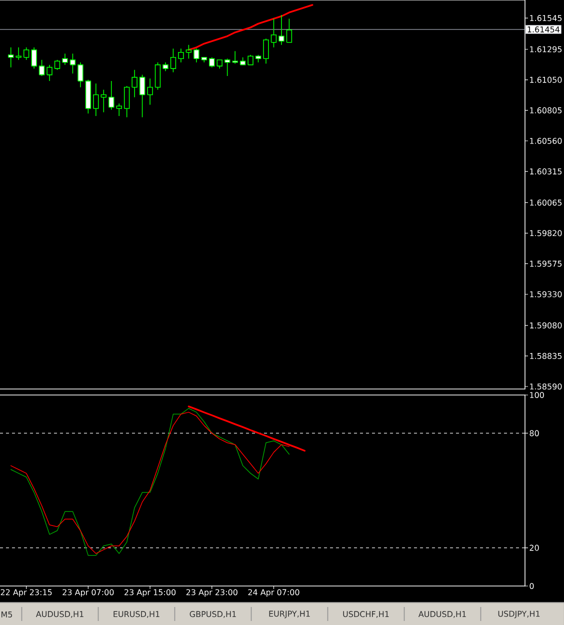 This screenshot has width=564, height=625. Describe the element at coordinates (546, 294) in the screenshot. I see `y-tick-label: 1.59330` at that location.